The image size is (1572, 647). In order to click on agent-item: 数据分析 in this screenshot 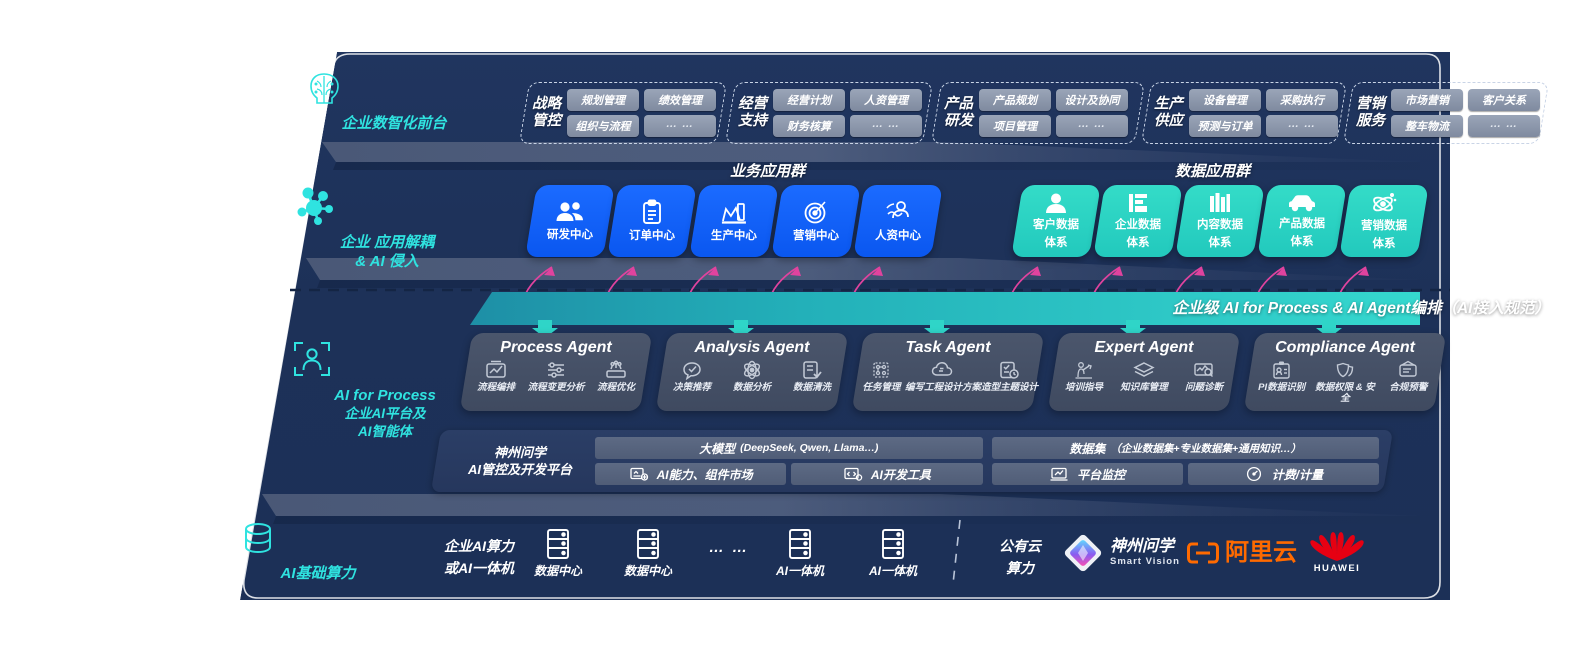, I will do `click(752, 376)`.